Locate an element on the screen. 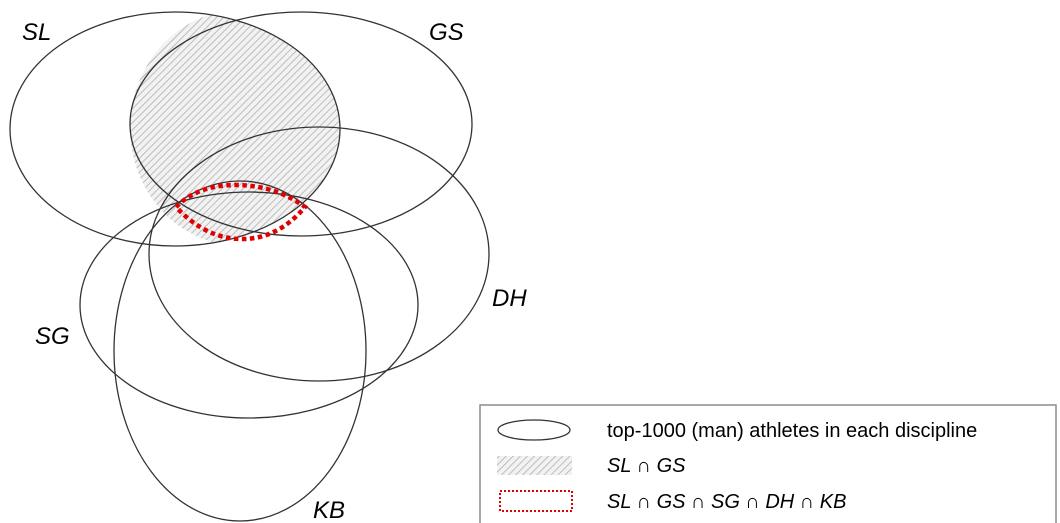  set-label-sl: SL is located at coordinates (36, 32).